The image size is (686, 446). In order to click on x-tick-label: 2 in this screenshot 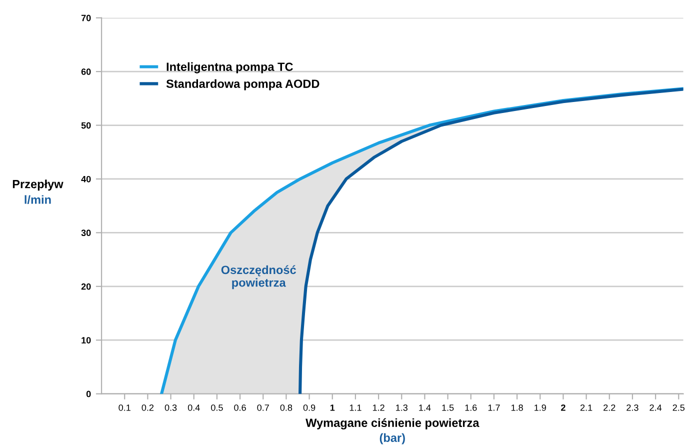, I will do `click(563, 407)`.